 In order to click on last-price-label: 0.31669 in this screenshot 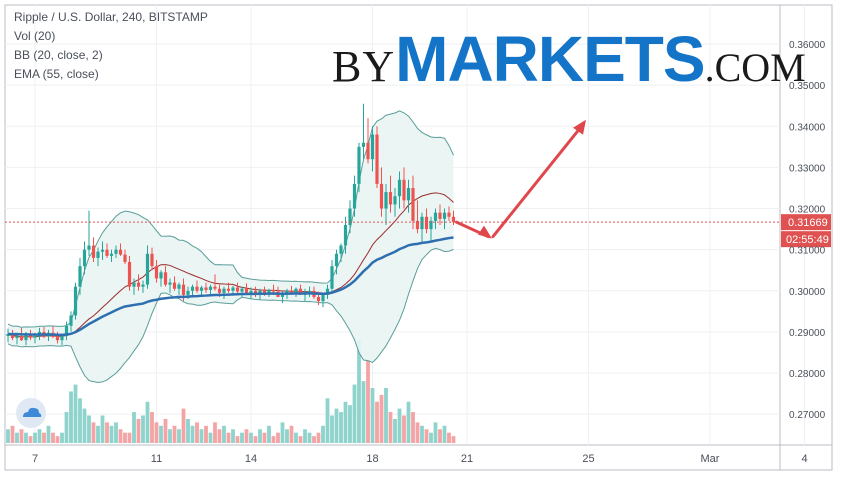, I will do `click(808, 223)`.